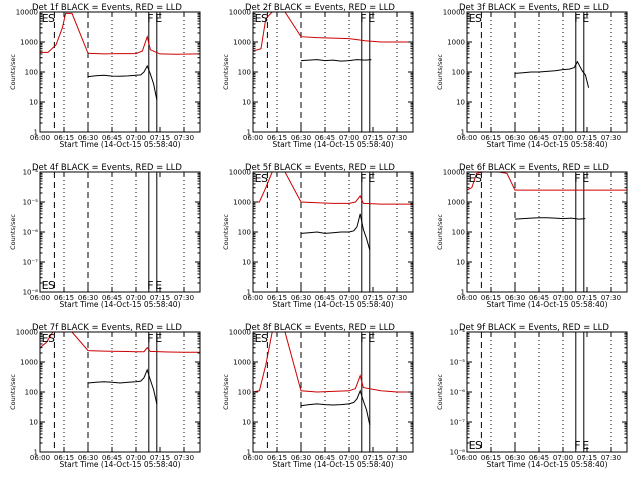  I want to click on y-tick-label: 10⁻⁷, so click(31, 263).